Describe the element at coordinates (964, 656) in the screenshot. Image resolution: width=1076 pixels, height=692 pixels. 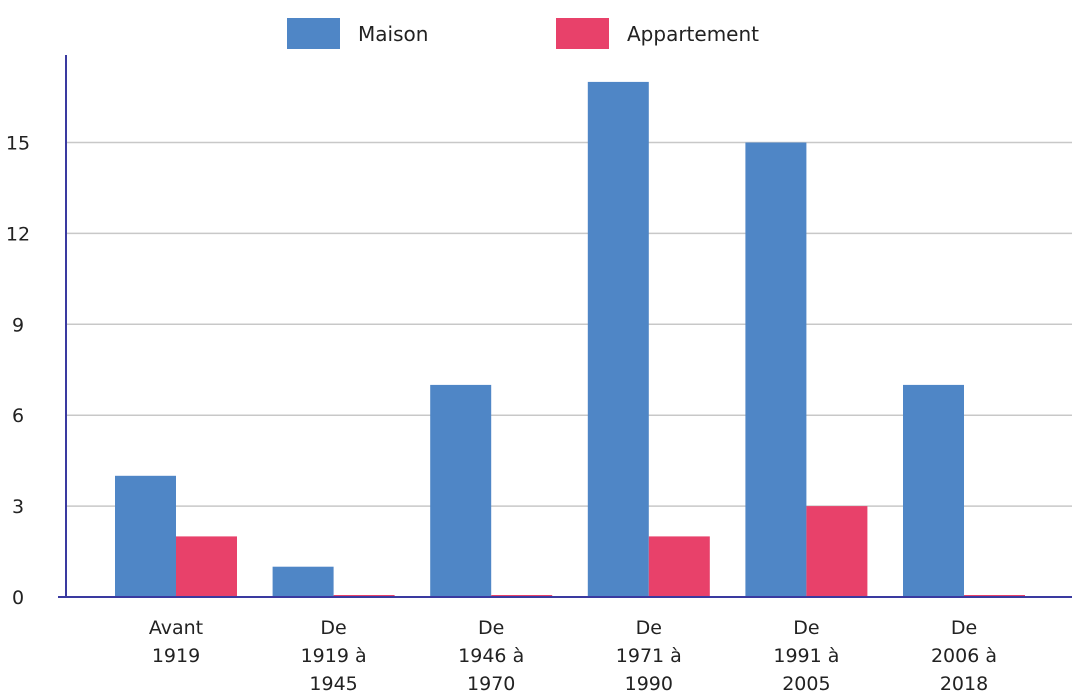
I see `x-tick-label: 2006 à` at that location.